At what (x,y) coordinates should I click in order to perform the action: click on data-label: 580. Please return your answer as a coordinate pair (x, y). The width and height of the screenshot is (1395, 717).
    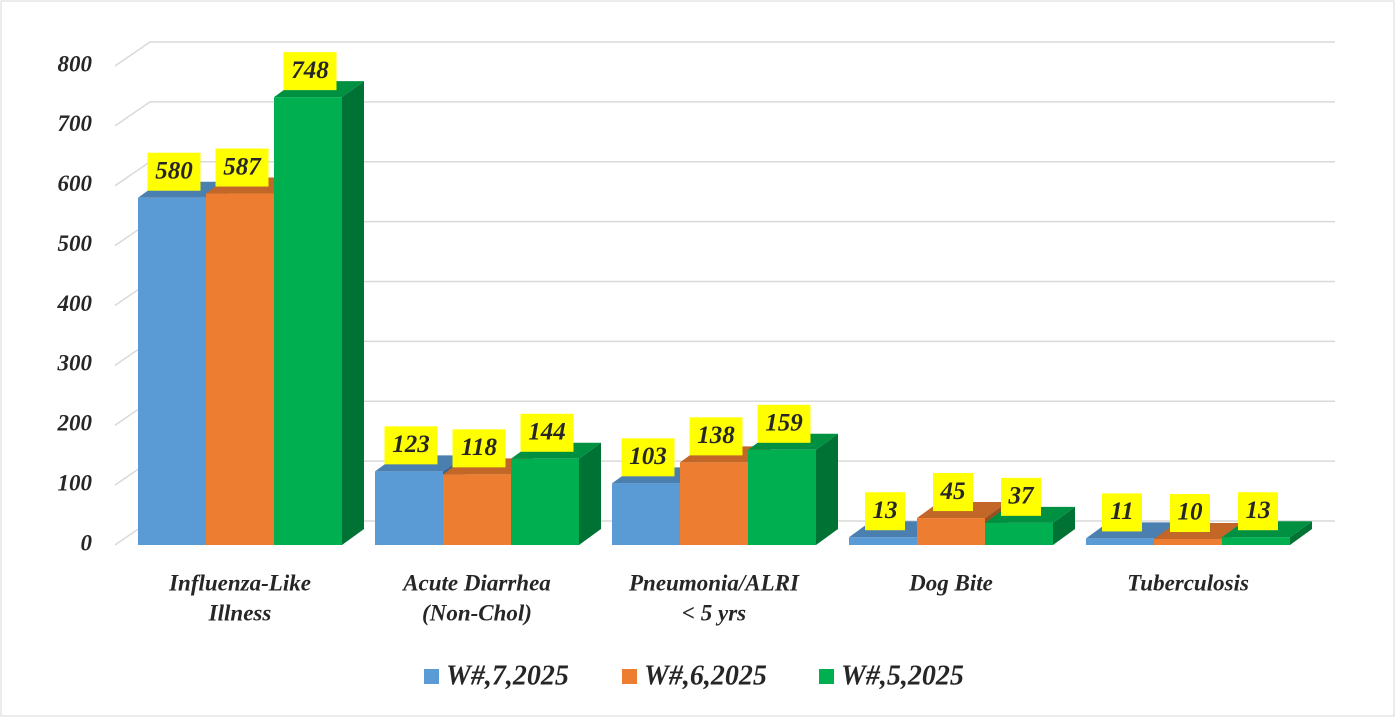
    Looking at the image, I should click on (174, 170).